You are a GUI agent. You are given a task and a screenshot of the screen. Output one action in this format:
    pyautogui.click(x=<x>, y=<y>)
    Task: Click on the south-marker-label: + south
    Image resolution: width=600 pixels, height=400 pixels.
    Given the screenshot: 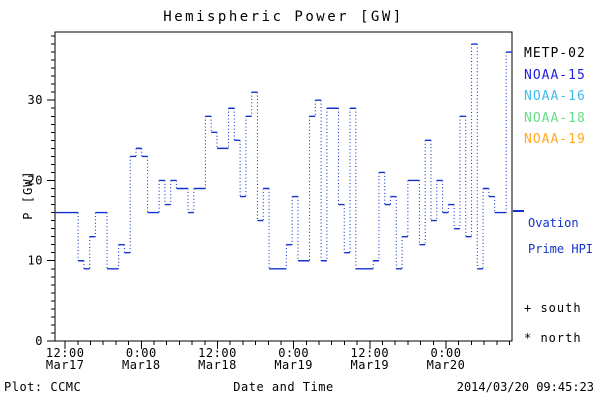 What is the action you would take?
    pyautogui.click(x=553, y=308)
    